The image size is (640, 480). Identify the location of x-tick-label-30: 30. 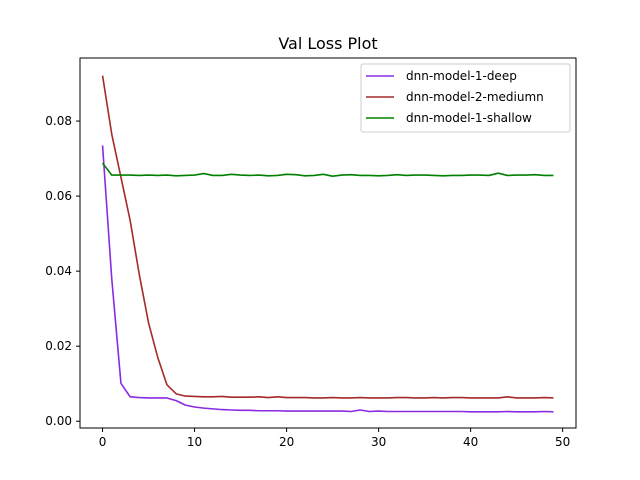
(378, 442).